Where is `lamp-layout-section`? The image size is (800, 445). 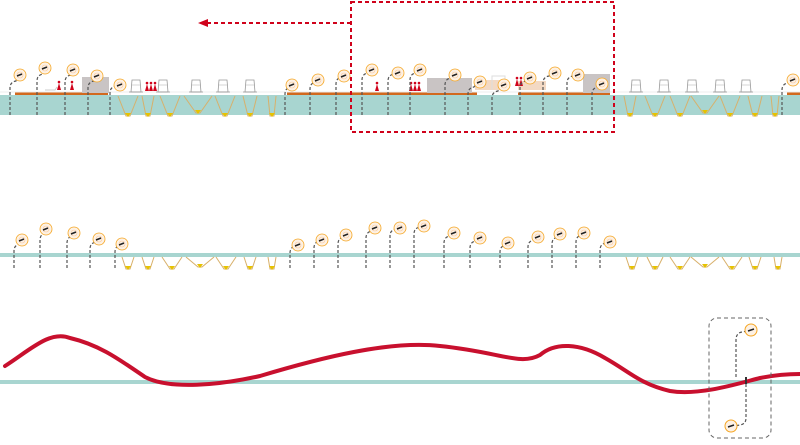
lamp-layout-section is located at coordinates (400, 244).